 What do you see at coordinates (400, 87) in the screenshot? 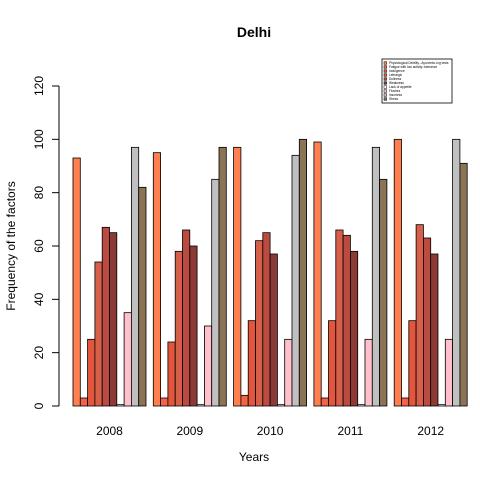
I see `legend-label-7: Lack of appetite` at bounding box center [400, 87].